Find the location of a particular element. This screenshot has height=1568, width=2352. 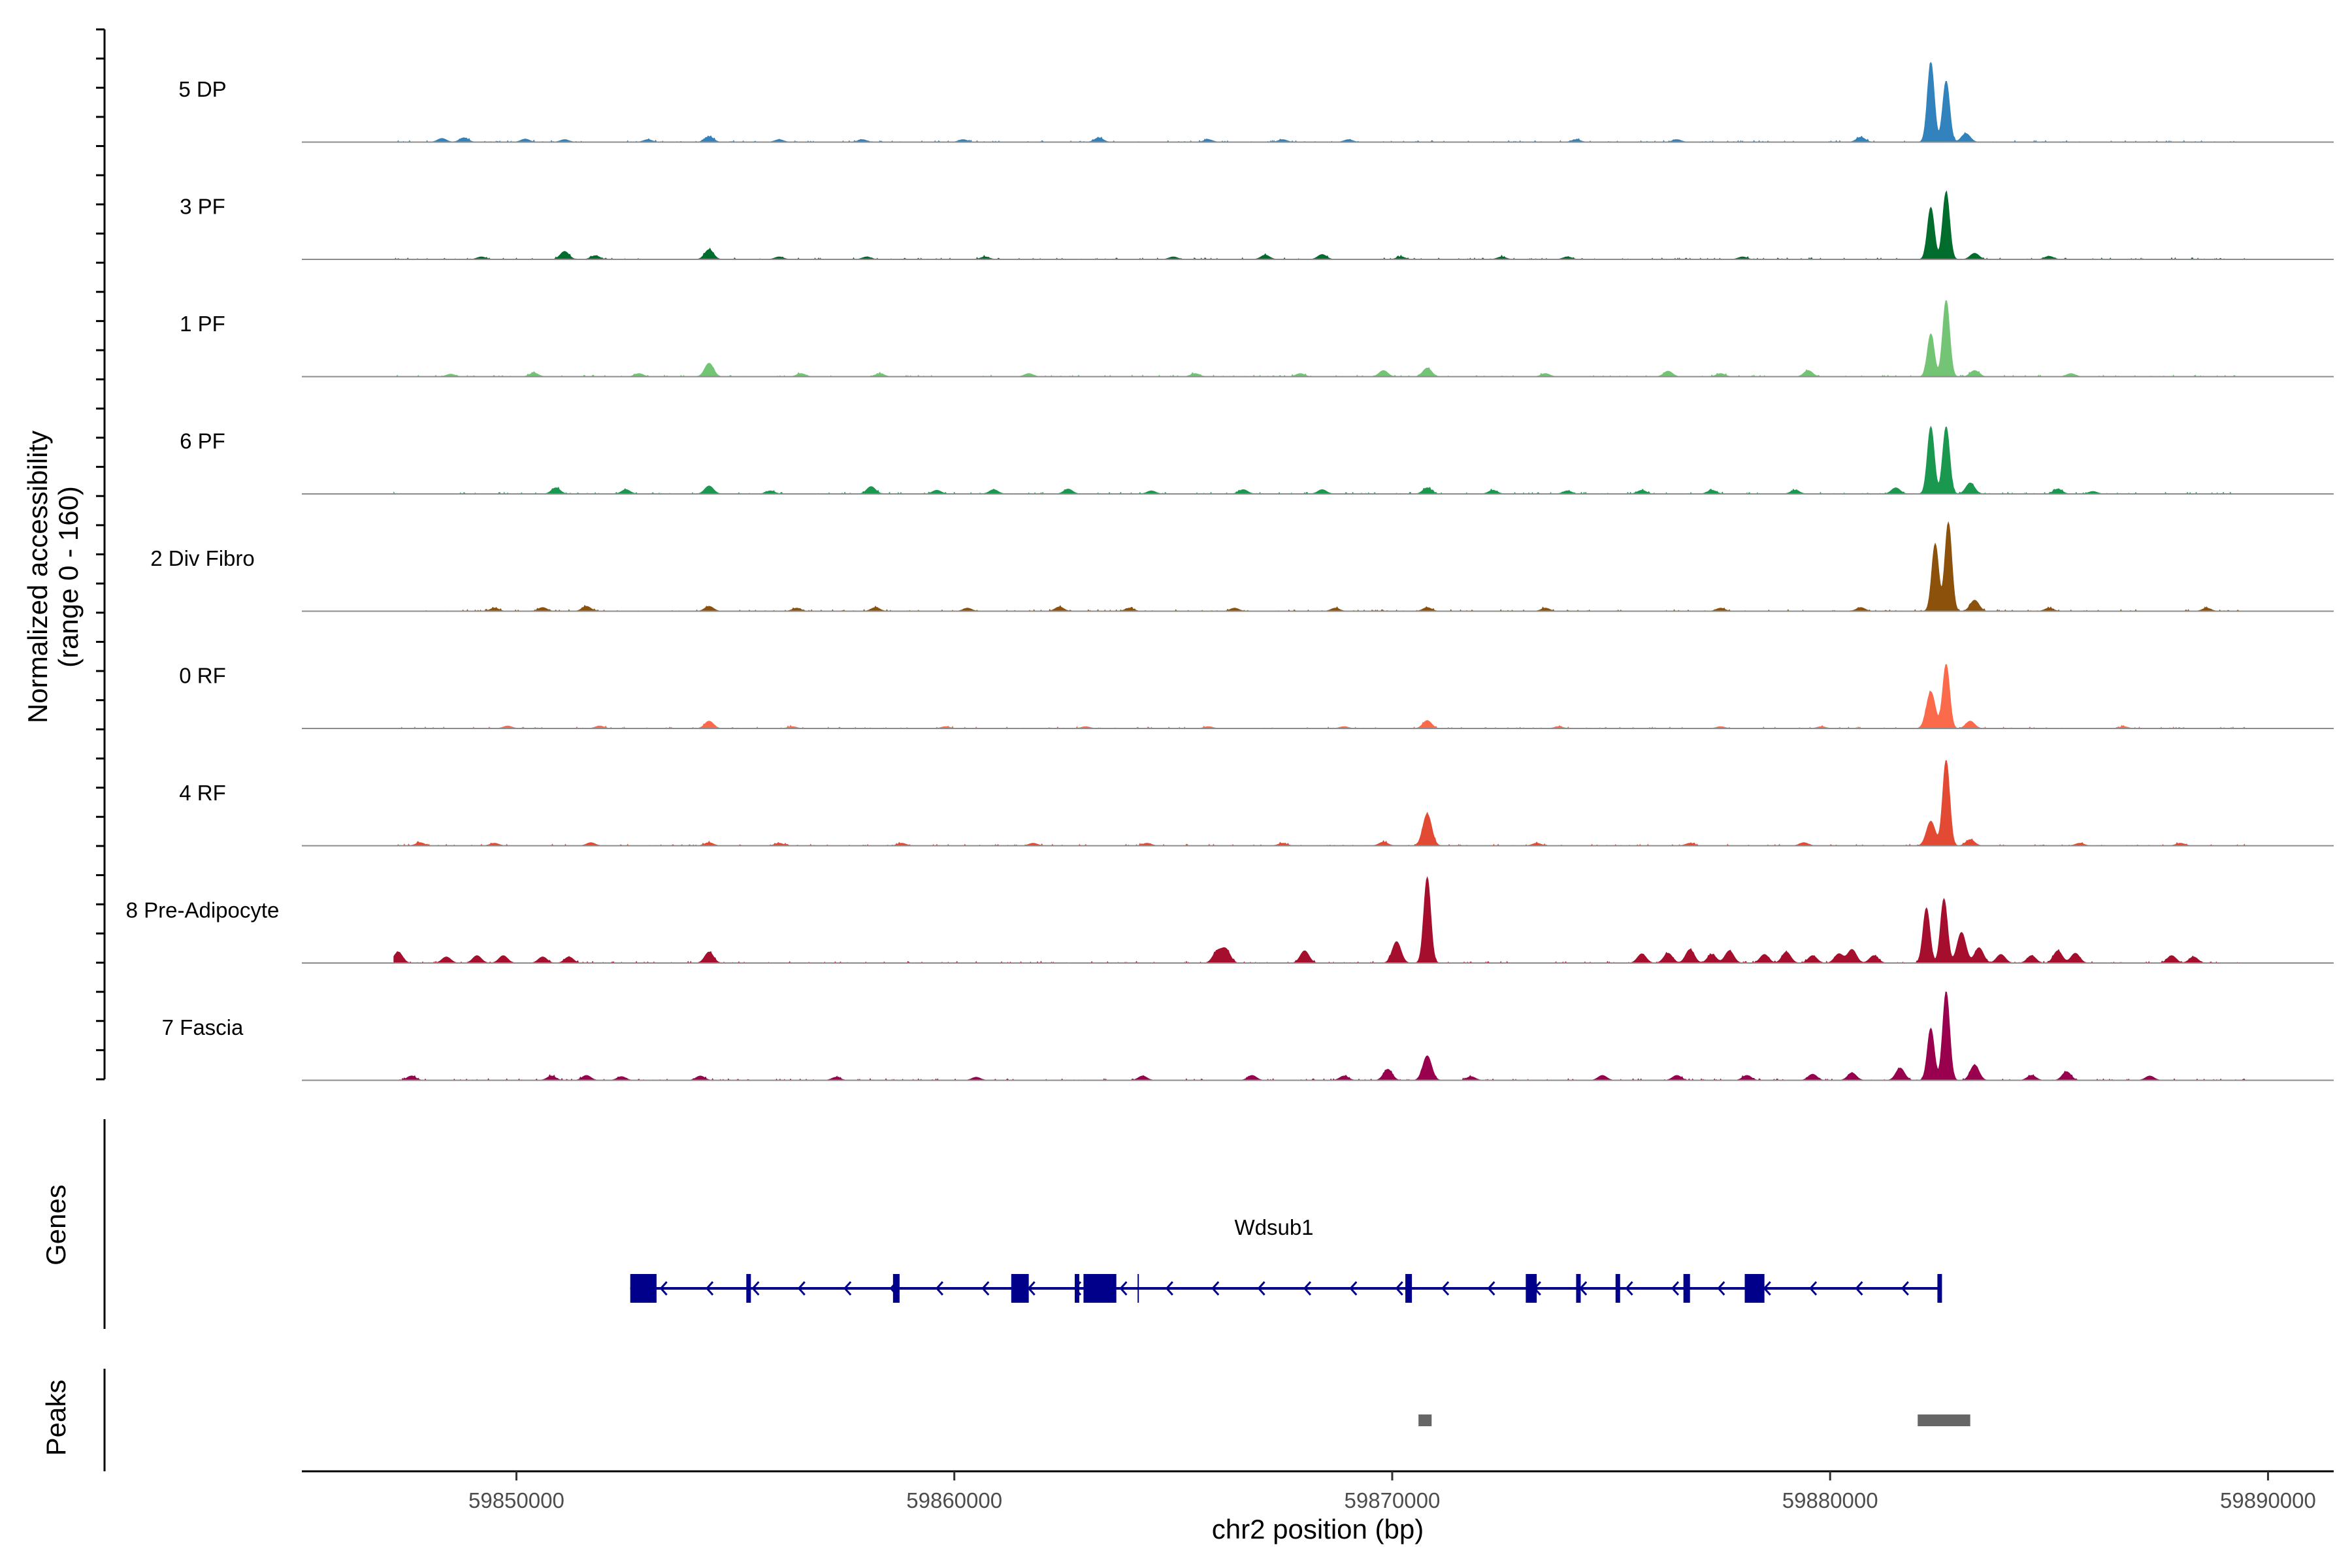

coverage-y-axis is located at coordinates (101, 554).